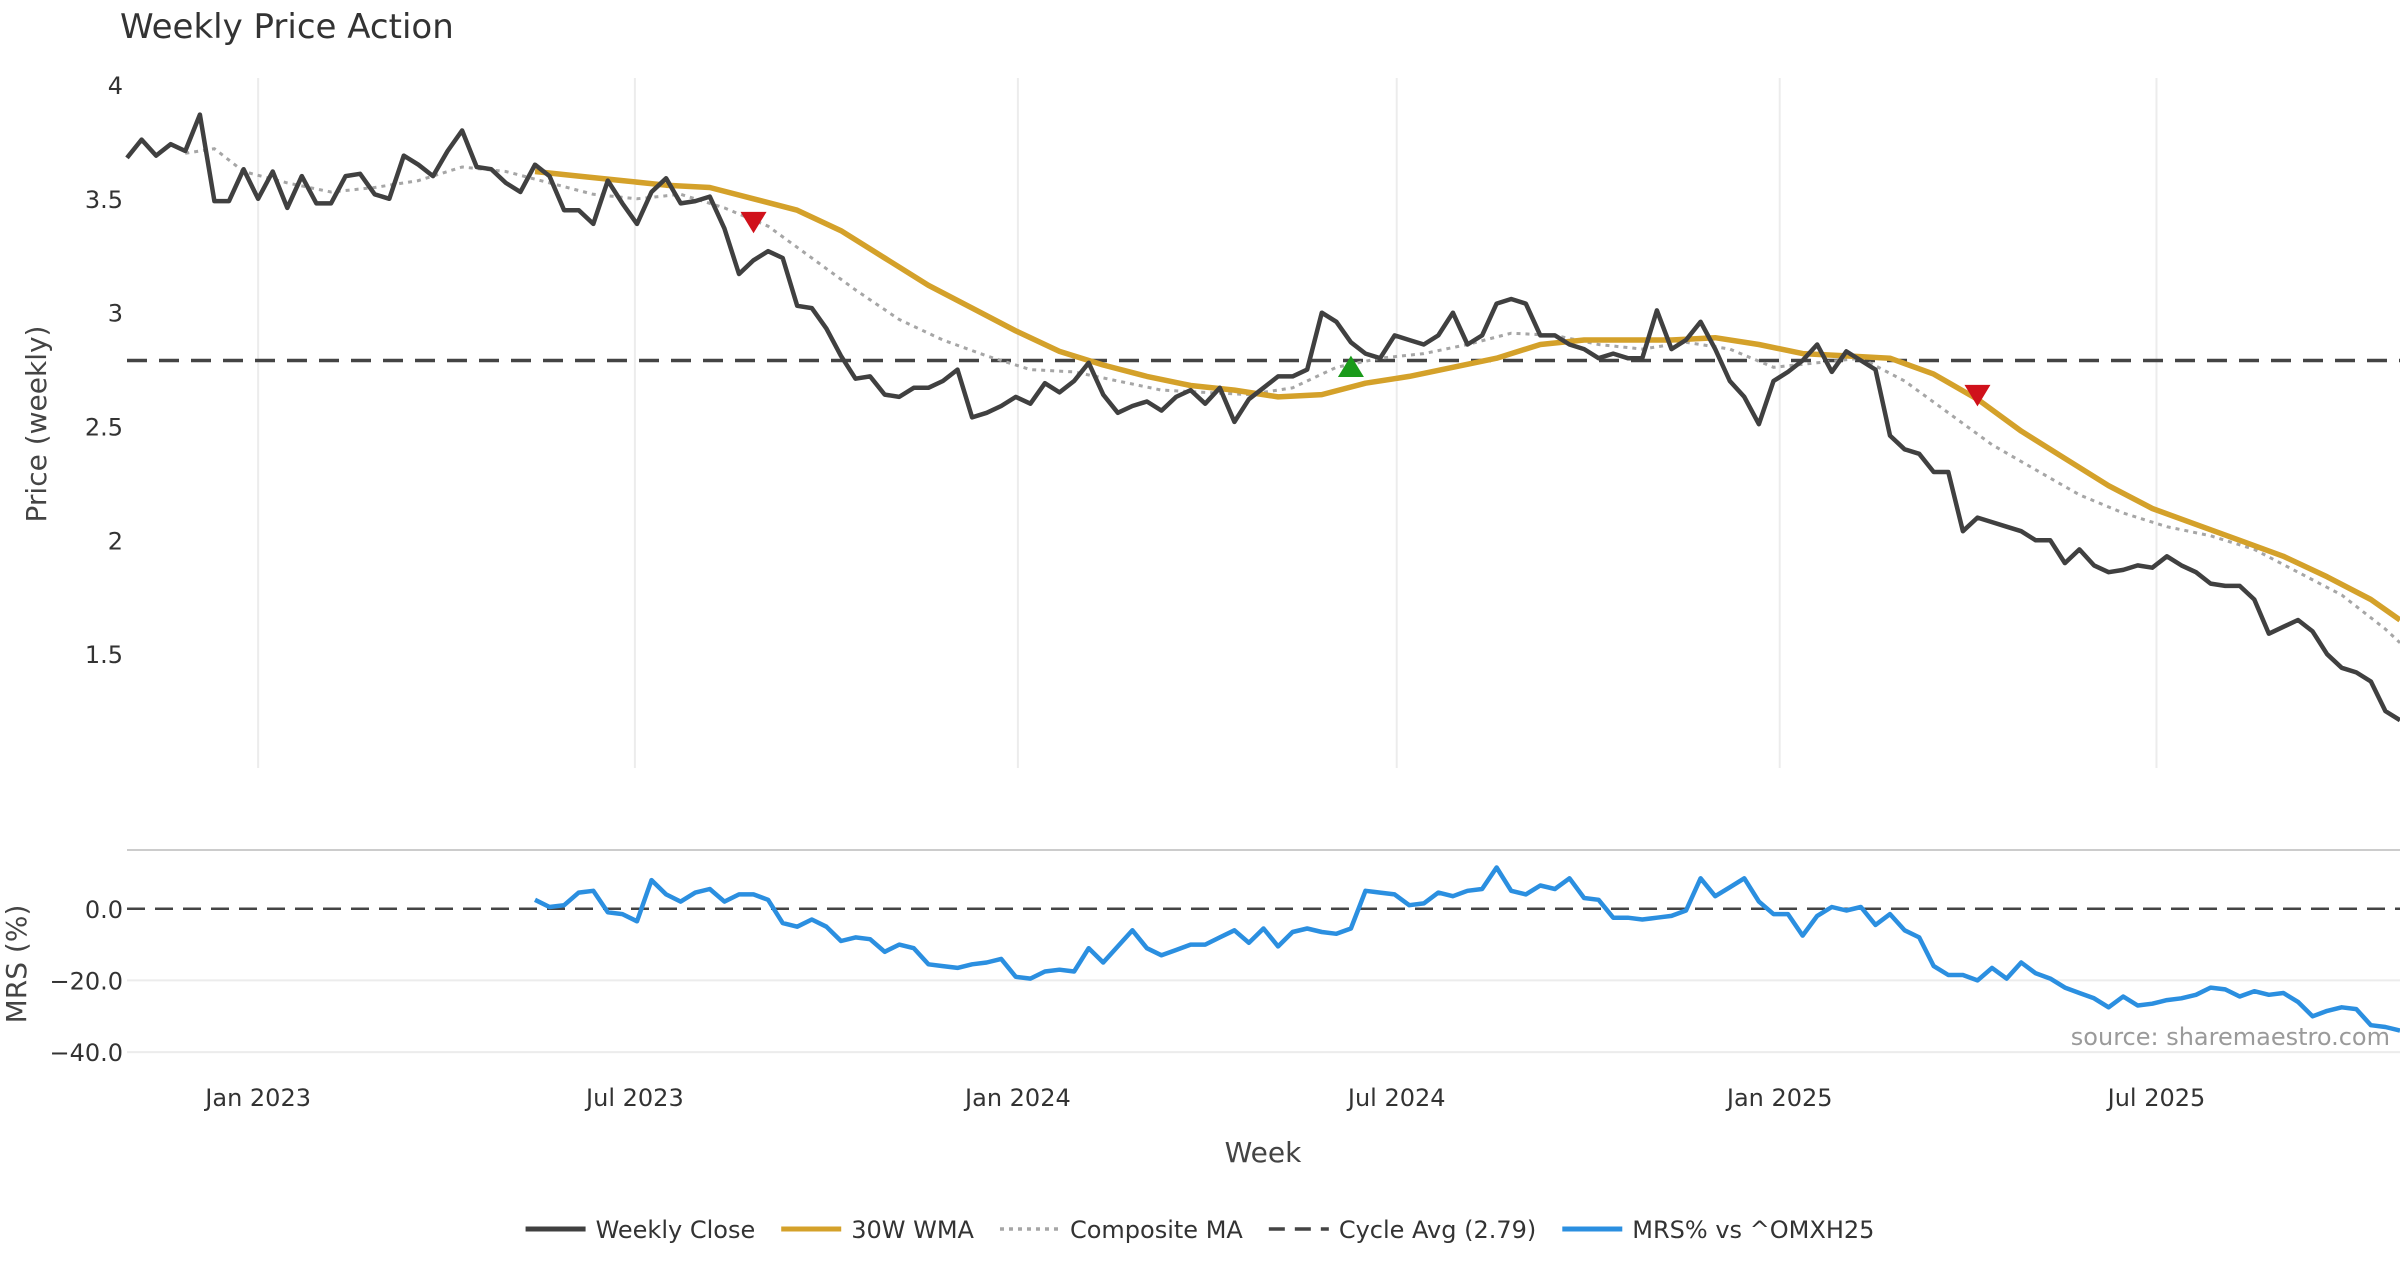 This screenshot has width=2400, height=1264. What do you see at coordinates (104, 910) in the screenshot?
I see `mrs-y-tick-label: 0.0` at bounding box center [104, 910].